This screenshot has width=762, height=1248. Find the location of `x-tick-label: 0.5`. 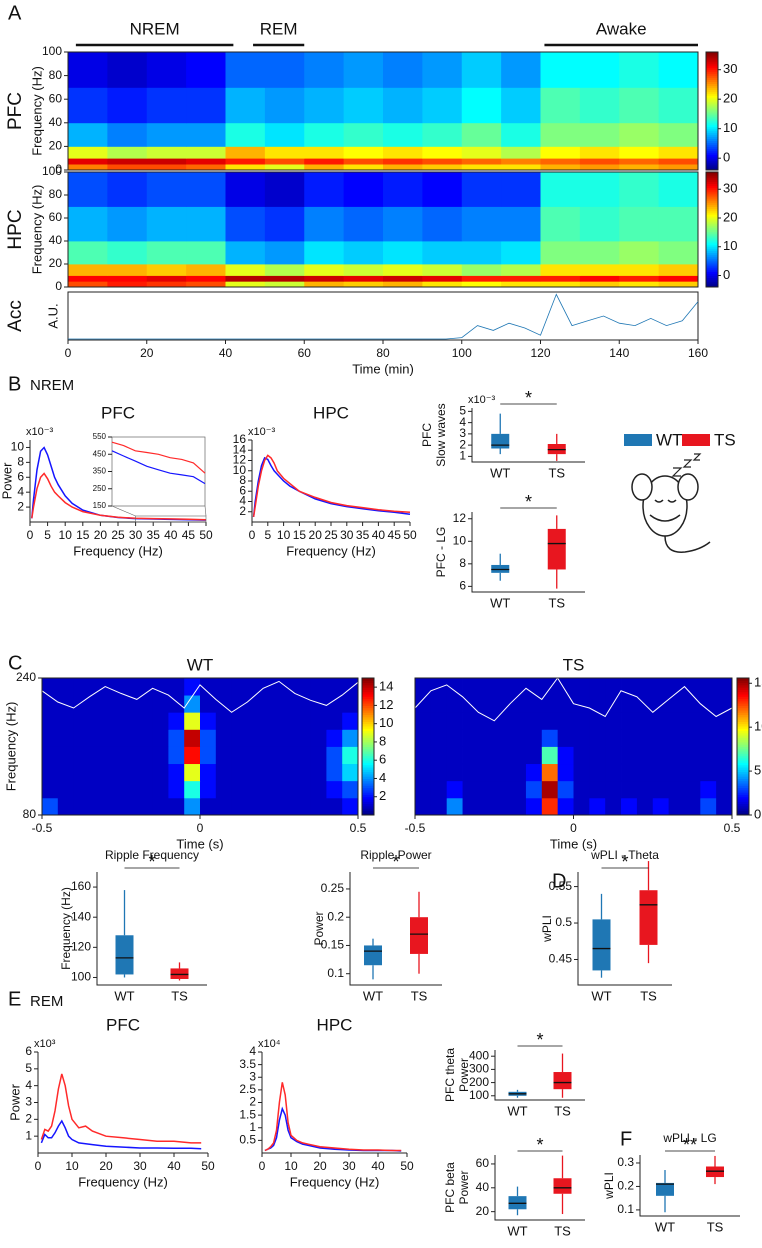

x-tick-label: 0.5 is located at coordinates (358, 828).